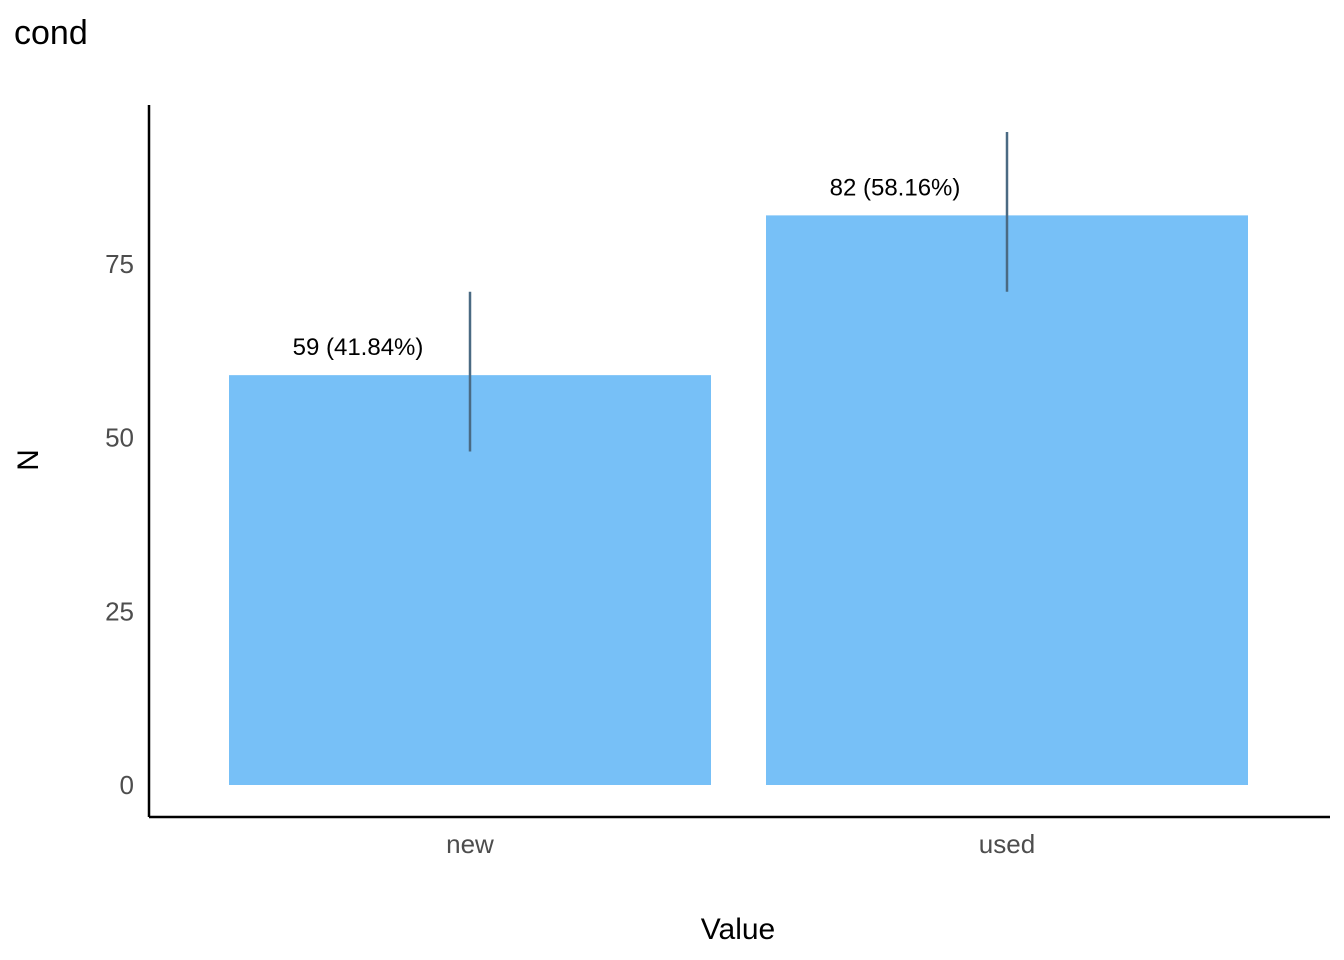 This screenshot has width=1344, height=960. I want to click on error-bars-layer, so click(738, 292).